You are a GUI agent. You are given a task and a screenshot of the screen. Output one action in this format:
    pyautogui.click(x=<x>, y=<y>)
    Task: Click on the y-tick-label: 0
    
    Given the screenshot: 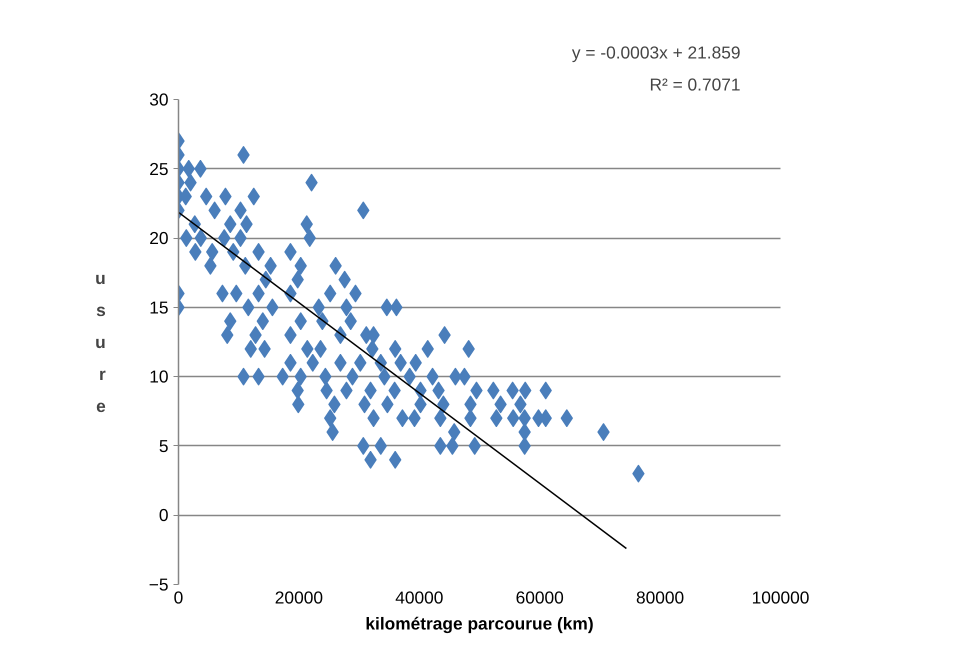 What is the action you would take?
    pyautogui.click(x=163, y=515)
    